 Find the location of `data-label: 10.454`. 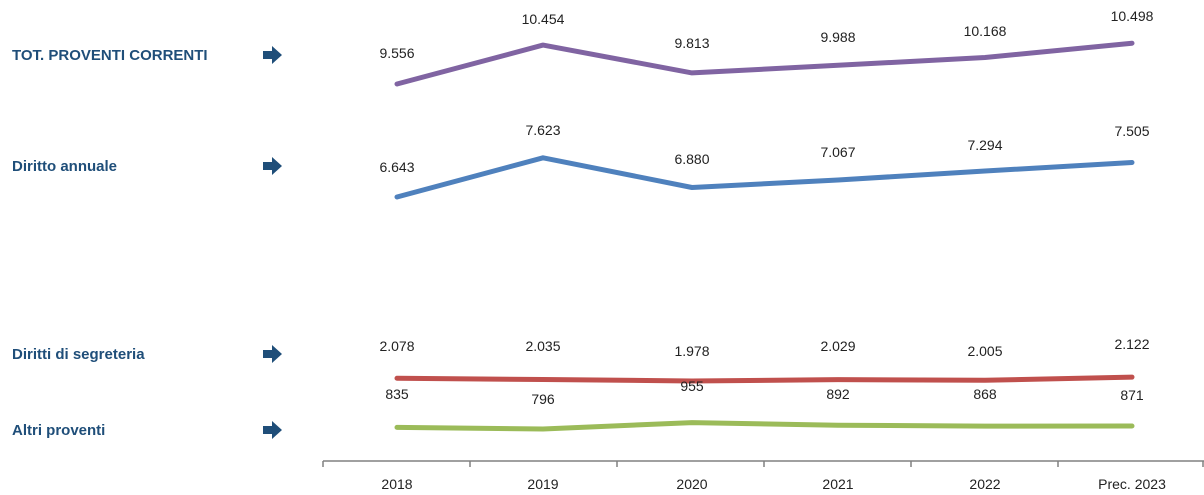

data-label: 10.454 is located at coordinates (543, 19).